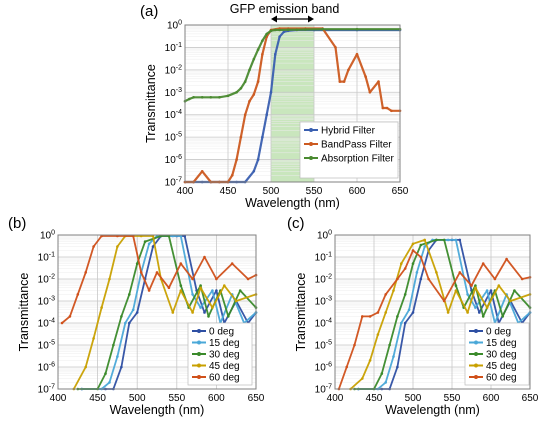 This screenshot has width=550, height=426. I want to click on panel-label: (c), so click(296, 223).